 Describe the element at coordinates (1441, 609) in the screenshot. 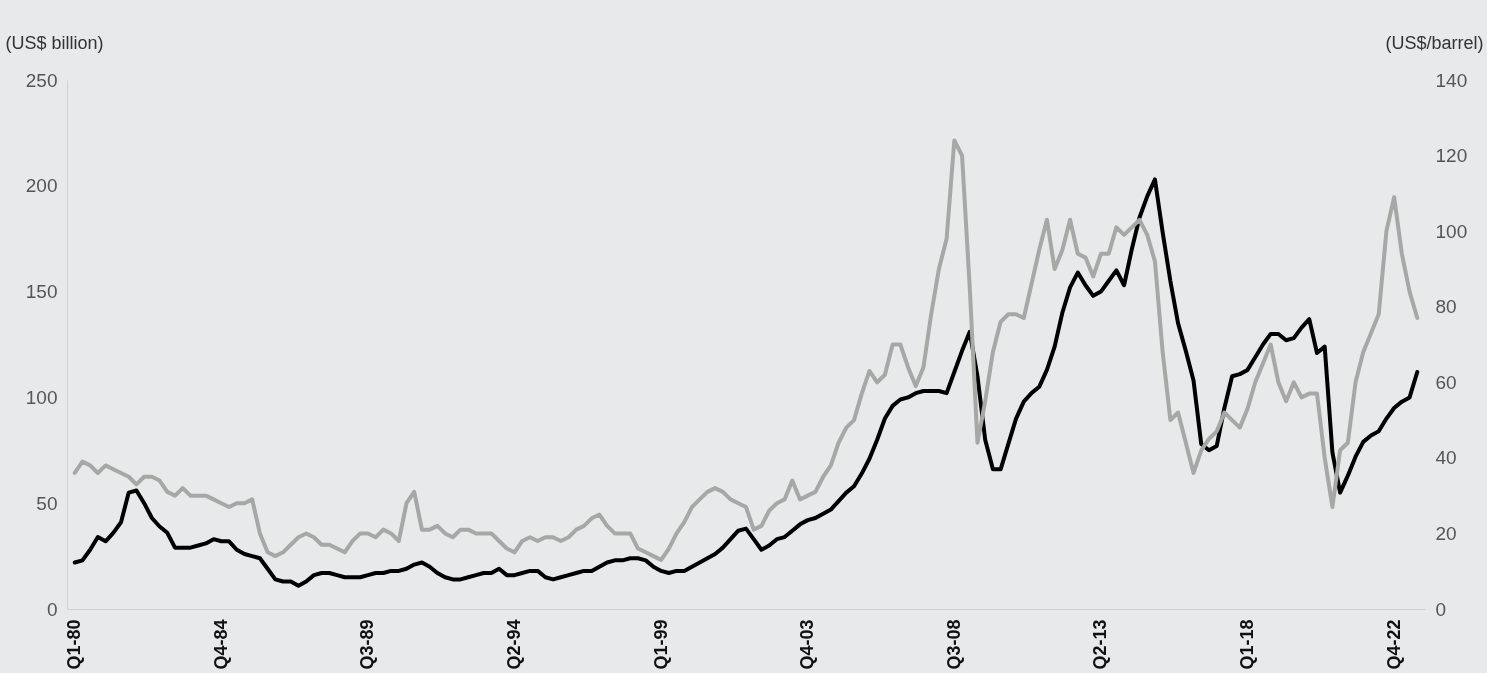

I see `y2-tick-label: 0` at that location.